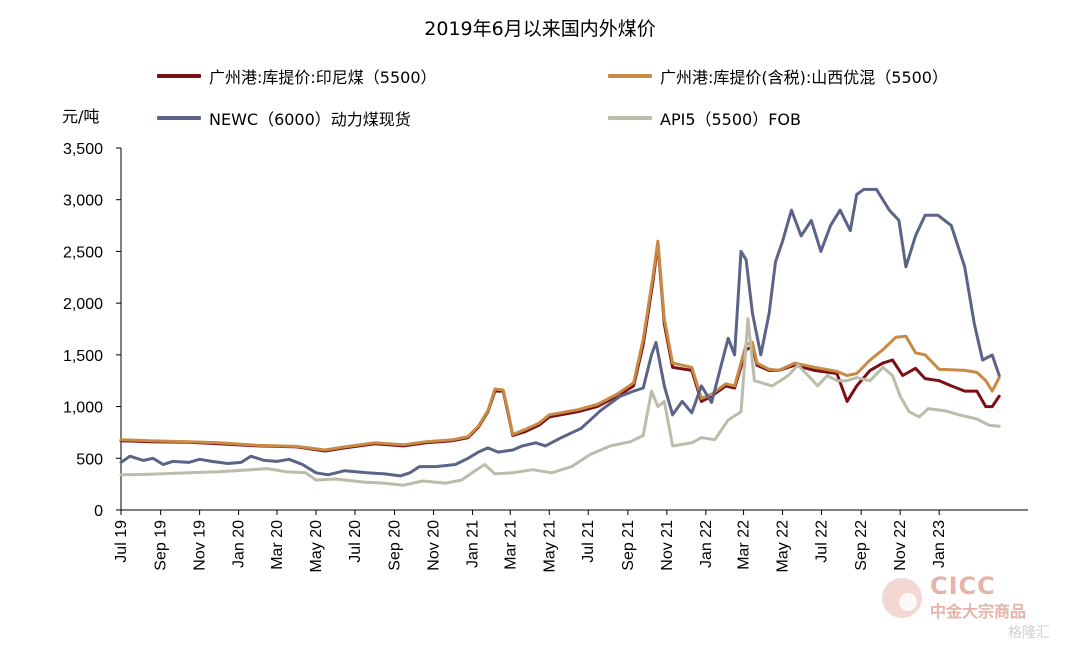 This screenshot has width=1080, height=652. Describe the element at coordinates (628, 545) in the screenshot. I see `x-tick-label: Sep 21` at that location.